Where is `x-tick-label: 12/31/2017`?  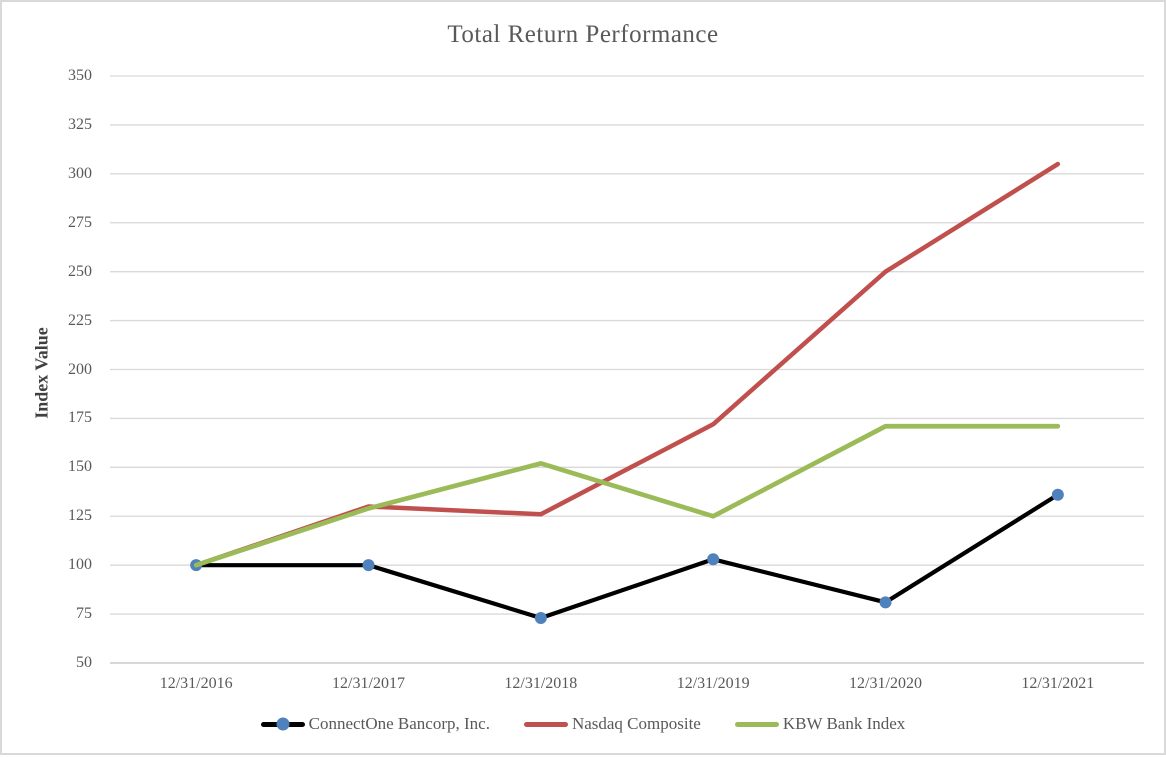 x-tick-label: 12/31/2017 is located at coordinates (368, 683).